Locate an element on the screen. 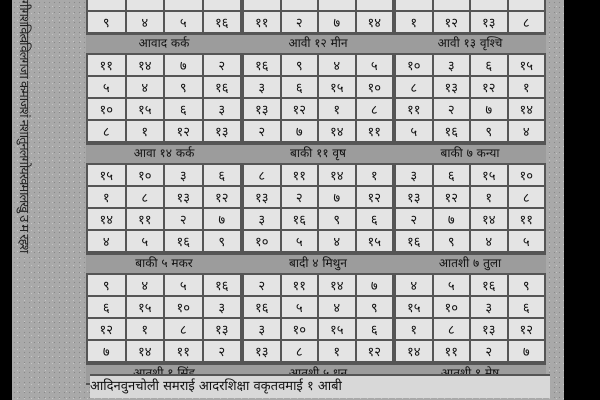  top-partial-square: १ १२ १३ ८ is located at coordinates (470, 17).